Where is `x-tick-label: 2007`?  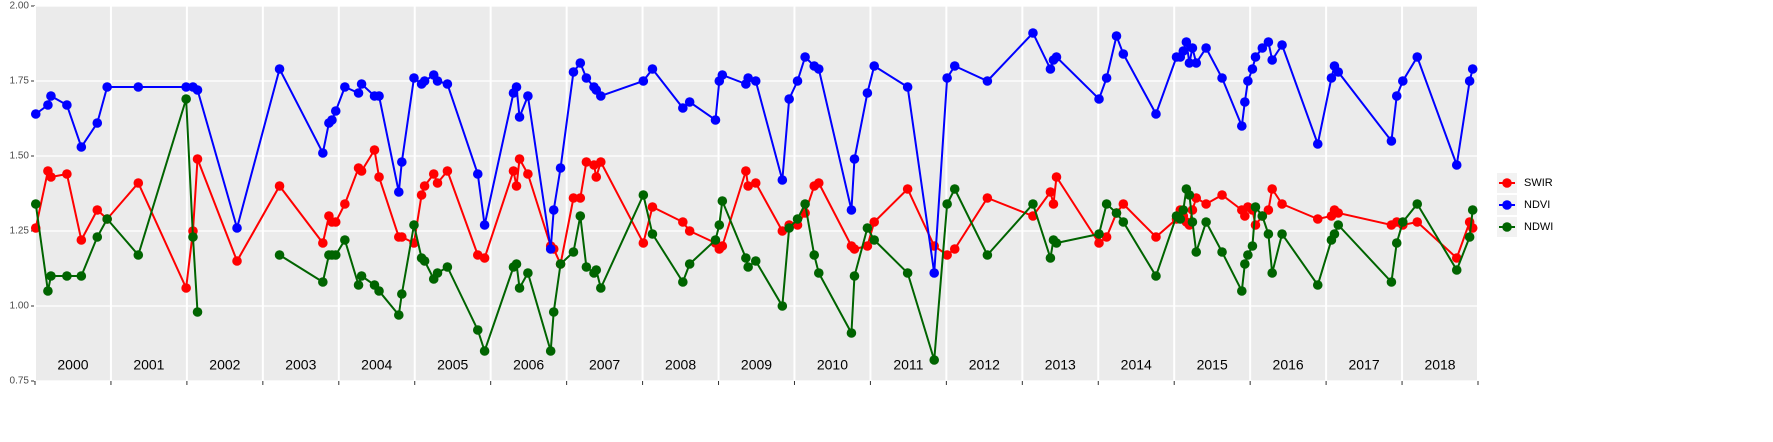
x-tick-label: 2007 is located at coordinates (604, 365).